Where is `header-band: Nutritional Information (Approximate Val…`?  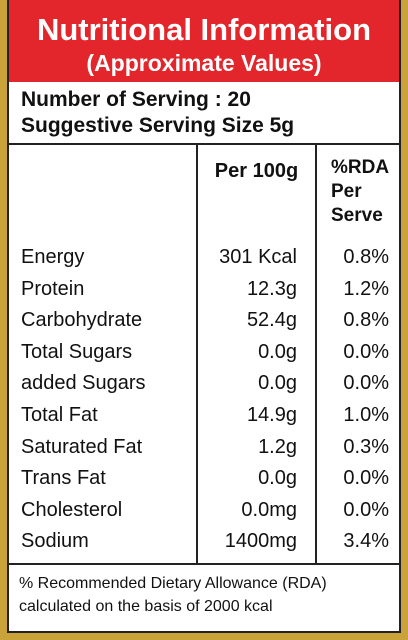
header-band: Nutritional Information (Approximate Val… is located at coordinates (204, 41).